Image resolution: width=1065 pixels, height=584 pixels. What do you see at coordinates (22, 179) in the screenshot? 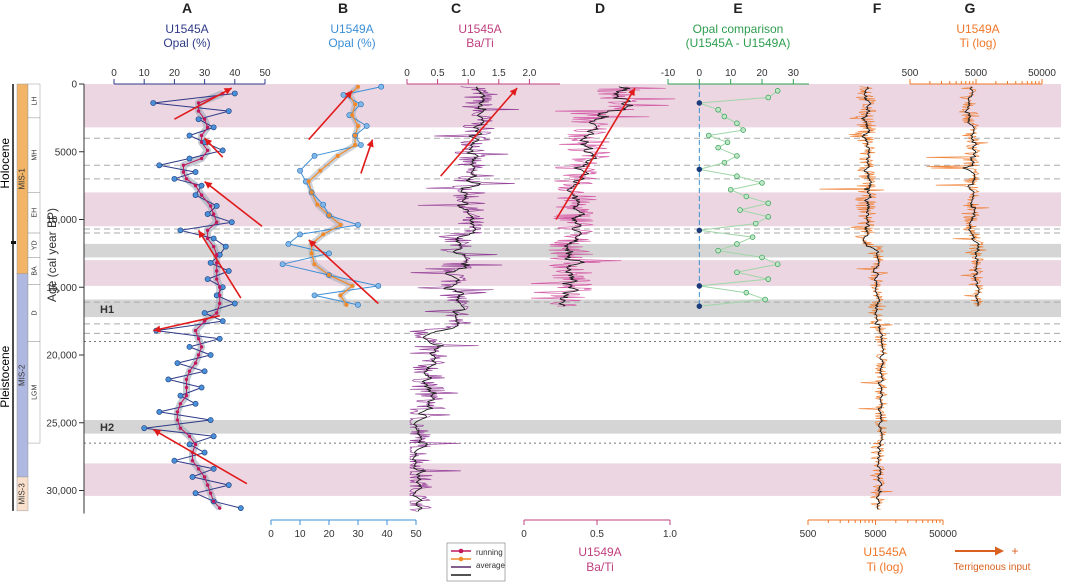
I see `mis-label: MIS-1` at bounding box center [22, 179].